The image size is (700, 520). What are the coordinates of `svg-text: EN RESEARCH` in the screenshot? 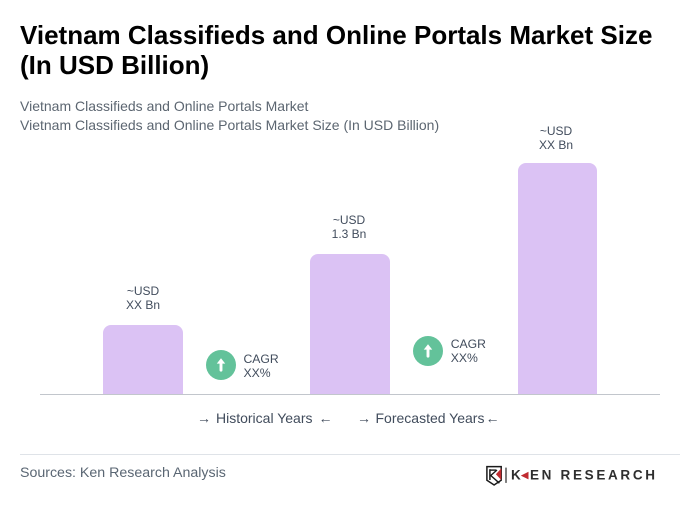 It's located at (592, 474).